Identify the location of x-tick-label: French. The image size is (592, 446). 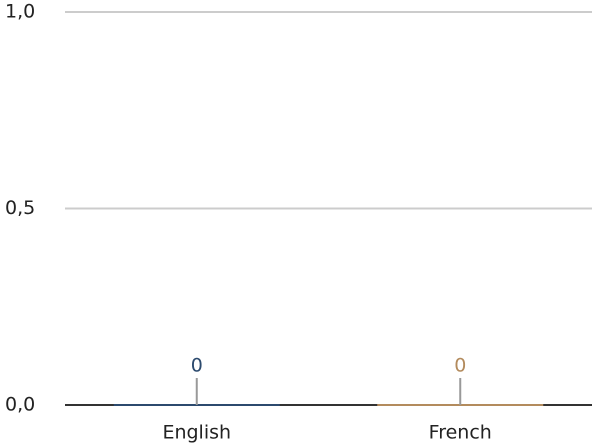
(460, 433).